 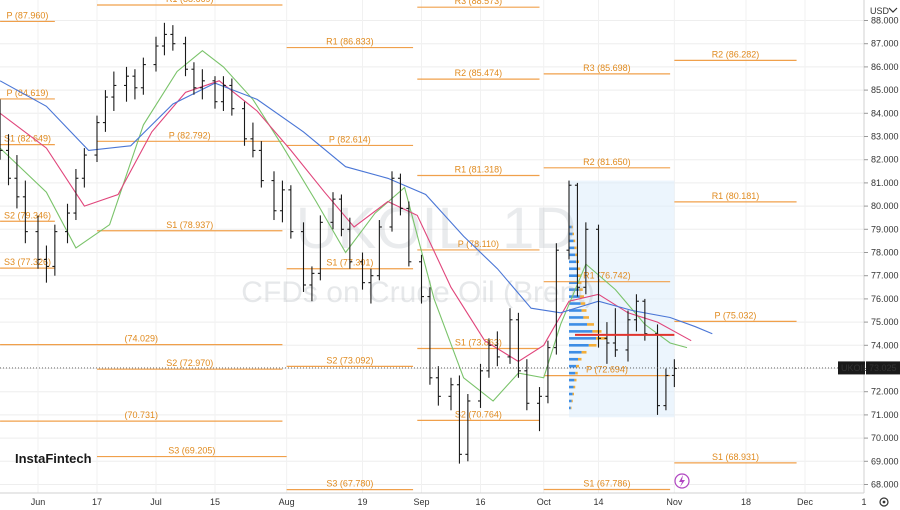 What do you see at coordinates (884, 502) in the screenshot?
I see `gear-icon` at bounding box center [884, 502].